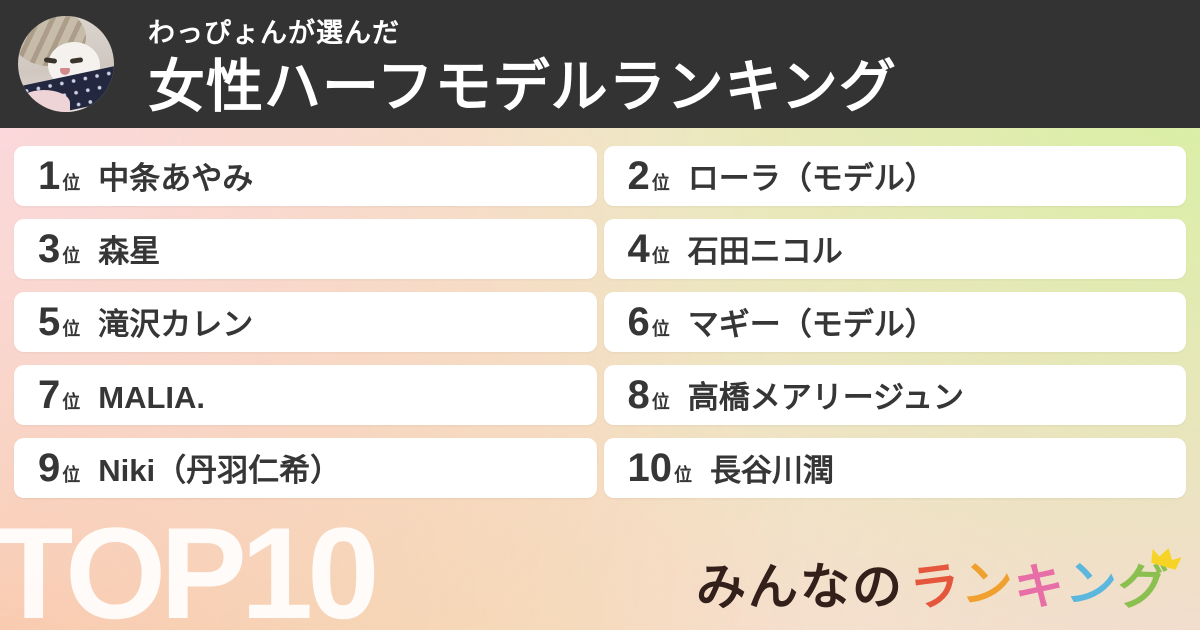  I want to click on logo-letter: な, so click(825, 587).